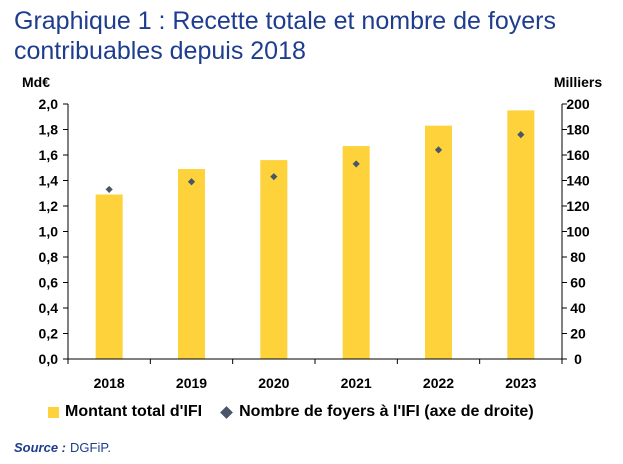 The image size is (623, 464). Describe the element at coordinates (273, 383) in the screenshot. I see `x-tick-label: 2020` at that location.